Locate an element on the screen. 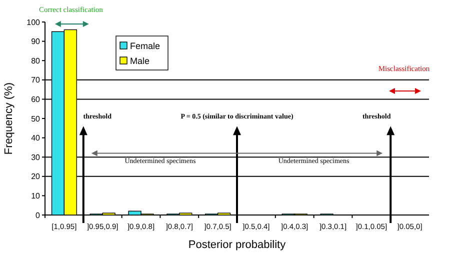 The image size is (449, 278). legend-label: Male is located at coordinates (140, 61).